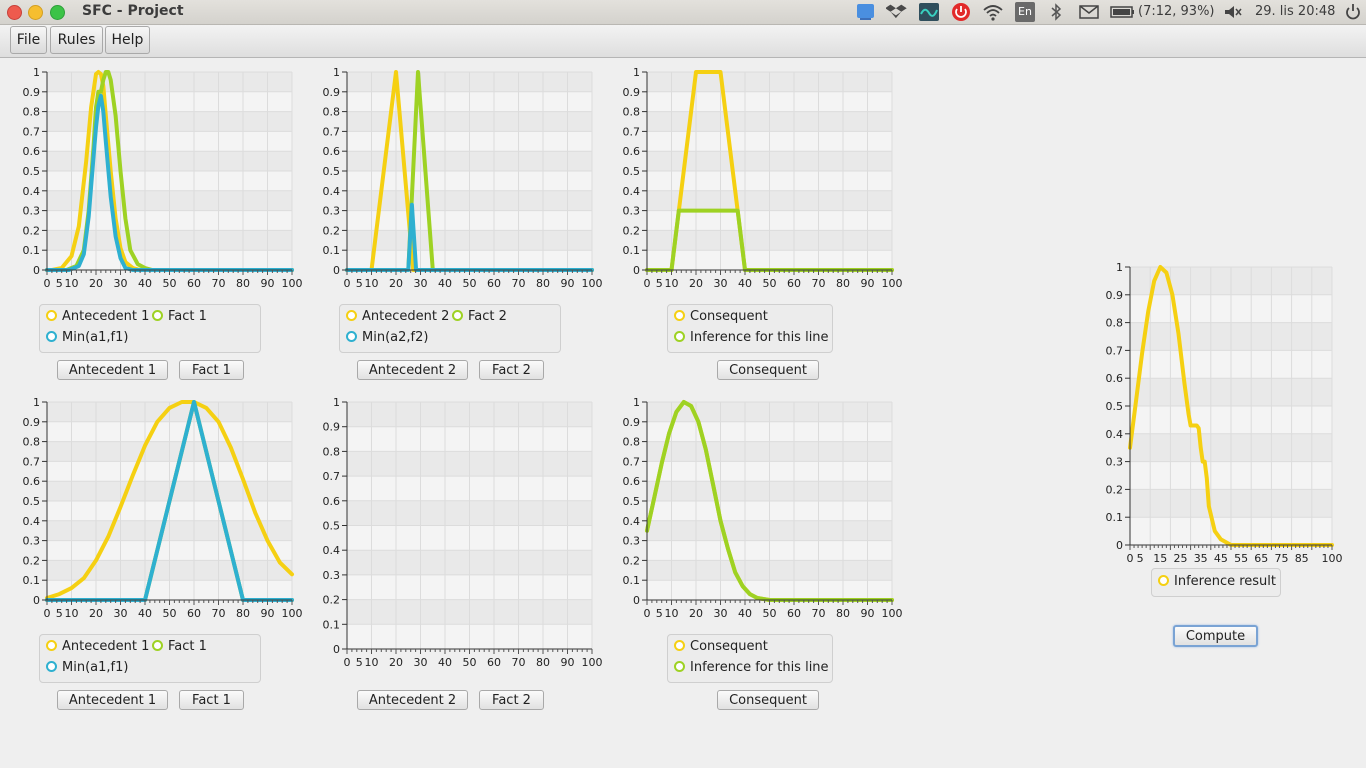  Describe the element at coordinates (866, 12) in the screenshot. I see `chat-icon` at that location.